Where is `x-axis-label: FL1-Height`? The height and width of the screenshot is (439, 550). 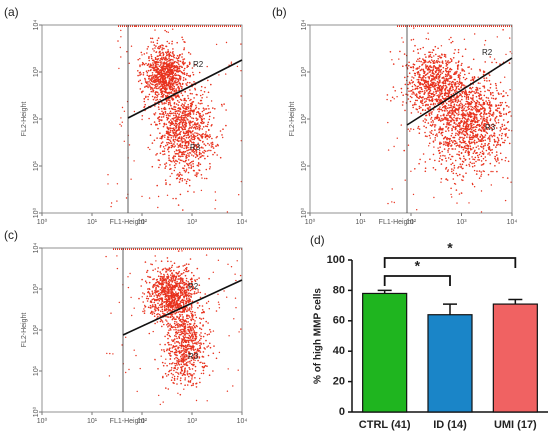 x-axis-label: FL1-Height is located at coordinates (396, 222).